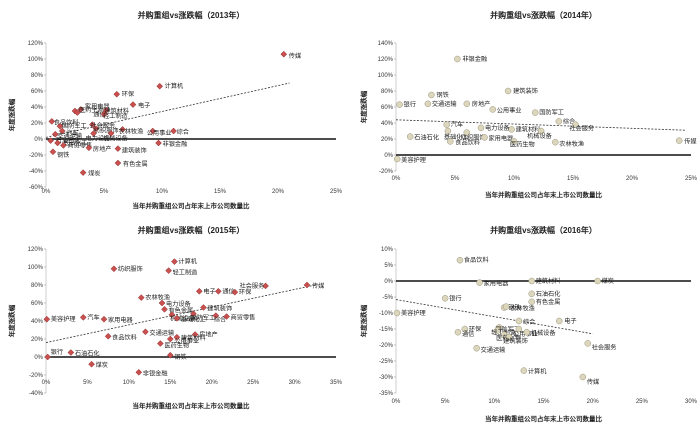 This screenshot has height=440, width=700. Describe the element at coordinates (37, 76) in the screenshot. I see `y-tick-label: 80%` at that location.